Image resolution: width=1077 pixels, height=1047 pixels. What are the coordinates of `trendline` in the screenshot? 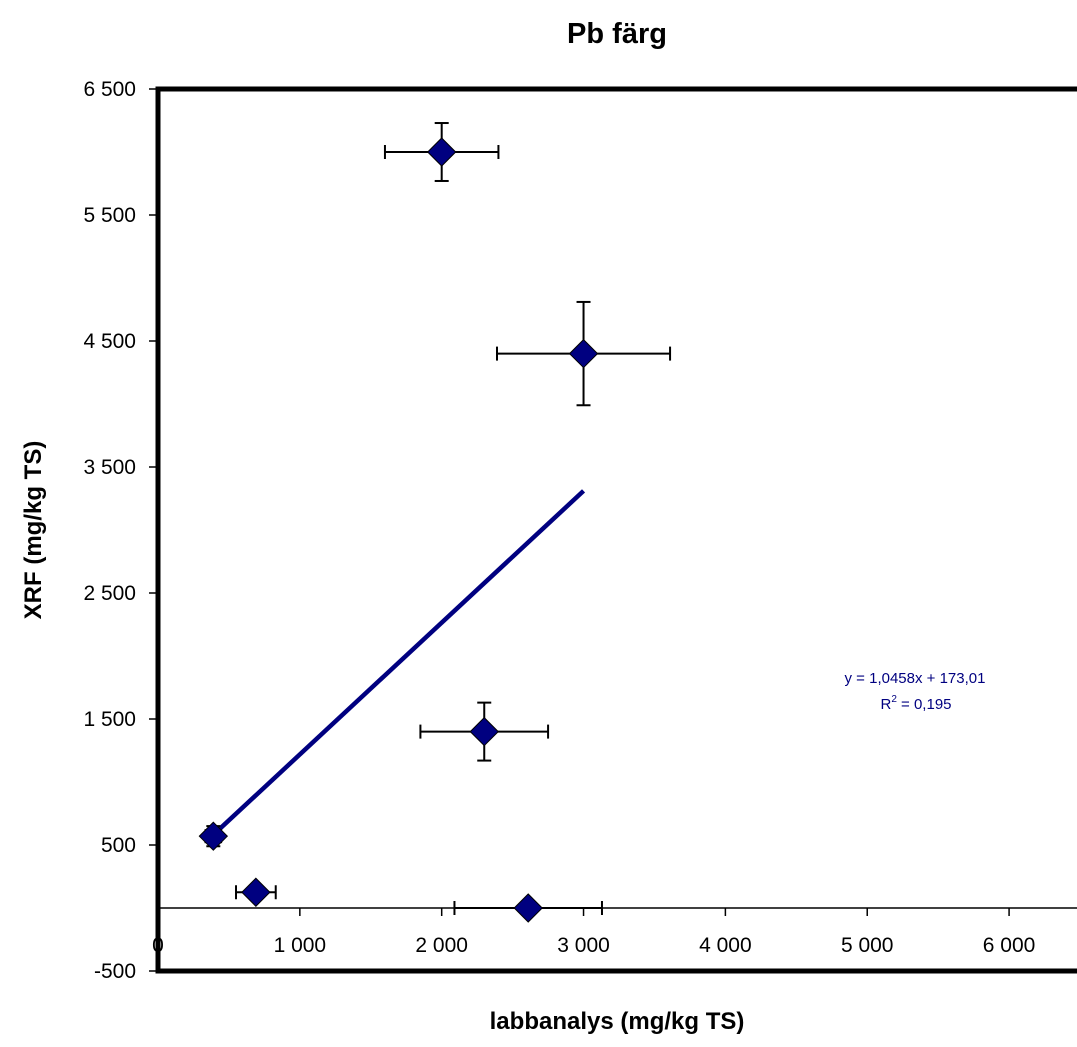 It's located at (398, 663).